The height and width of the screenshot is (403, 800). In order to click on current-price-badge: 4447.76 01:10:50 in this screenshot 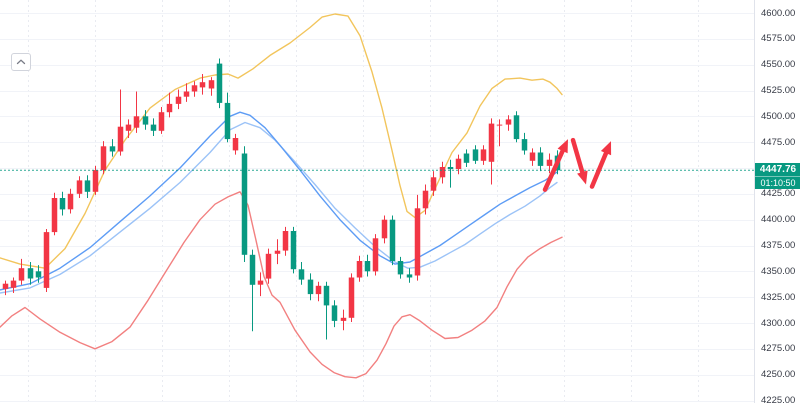, I will do `click(777, 176)`.